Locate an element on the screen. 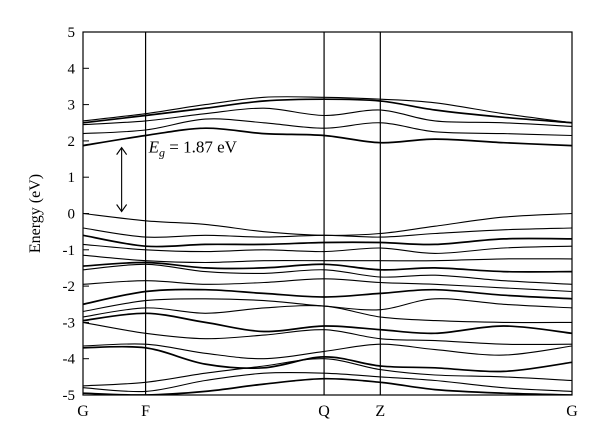 This screenshot has width=600, height=446. y-tick-label-2: -4 is located at coordinates (69, 360).